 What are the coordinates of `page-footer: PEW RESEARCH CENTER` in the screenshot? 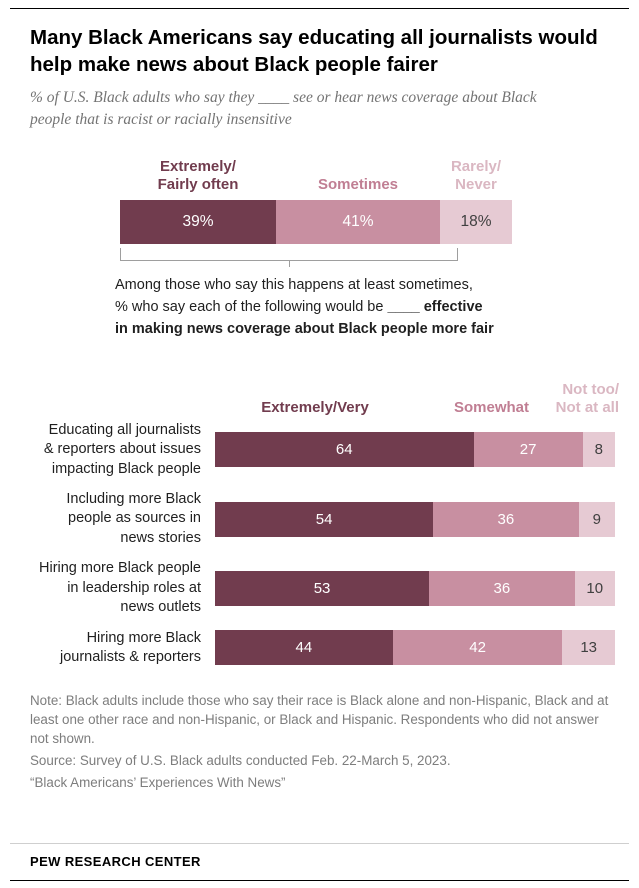 It's located at (319, 862).